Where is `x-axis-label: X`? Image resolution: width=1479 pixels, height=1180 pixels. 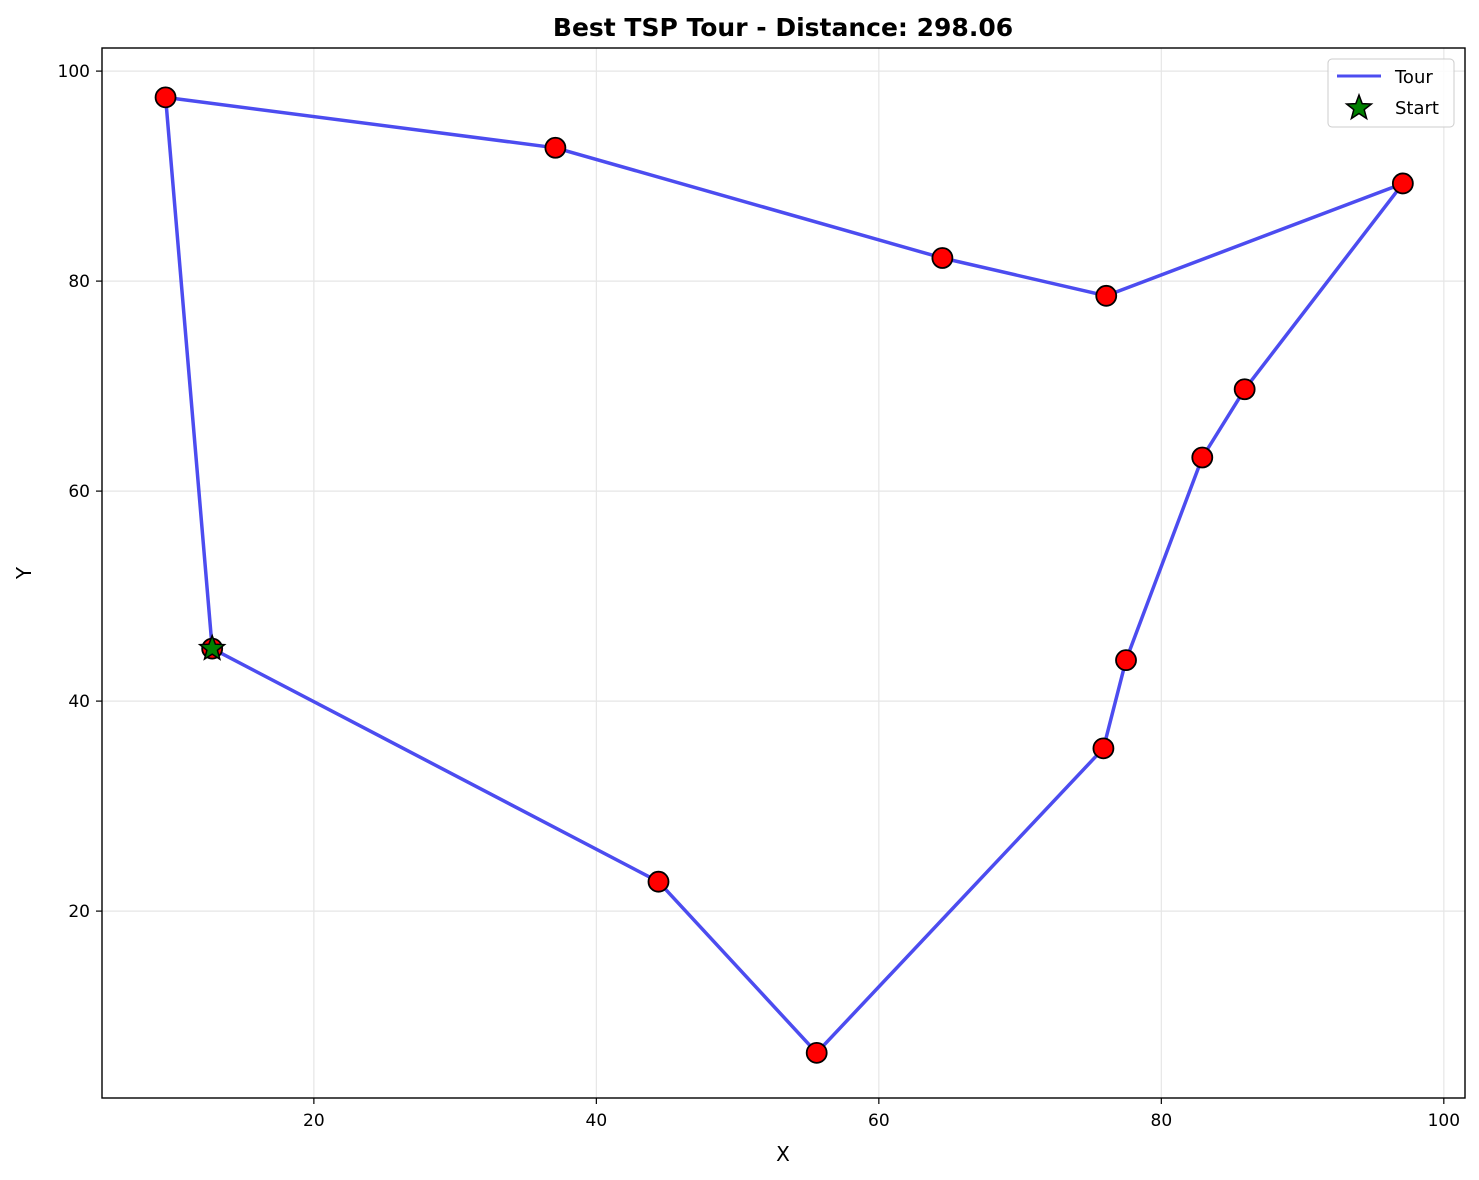
x-axis-label: X is located at coordinates (783, 1154).